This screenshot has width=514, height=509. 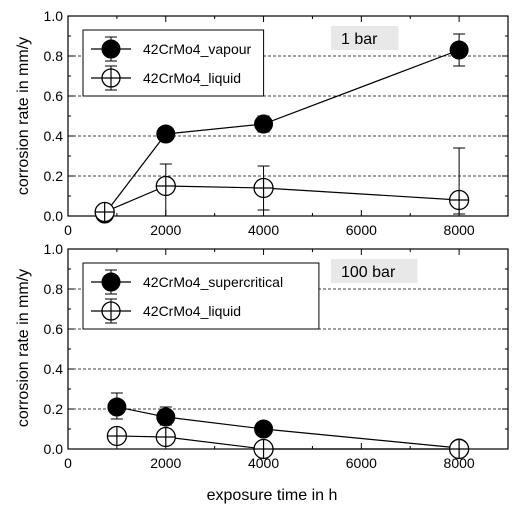 I want to click on legend-box, so click(x=201, y=296).